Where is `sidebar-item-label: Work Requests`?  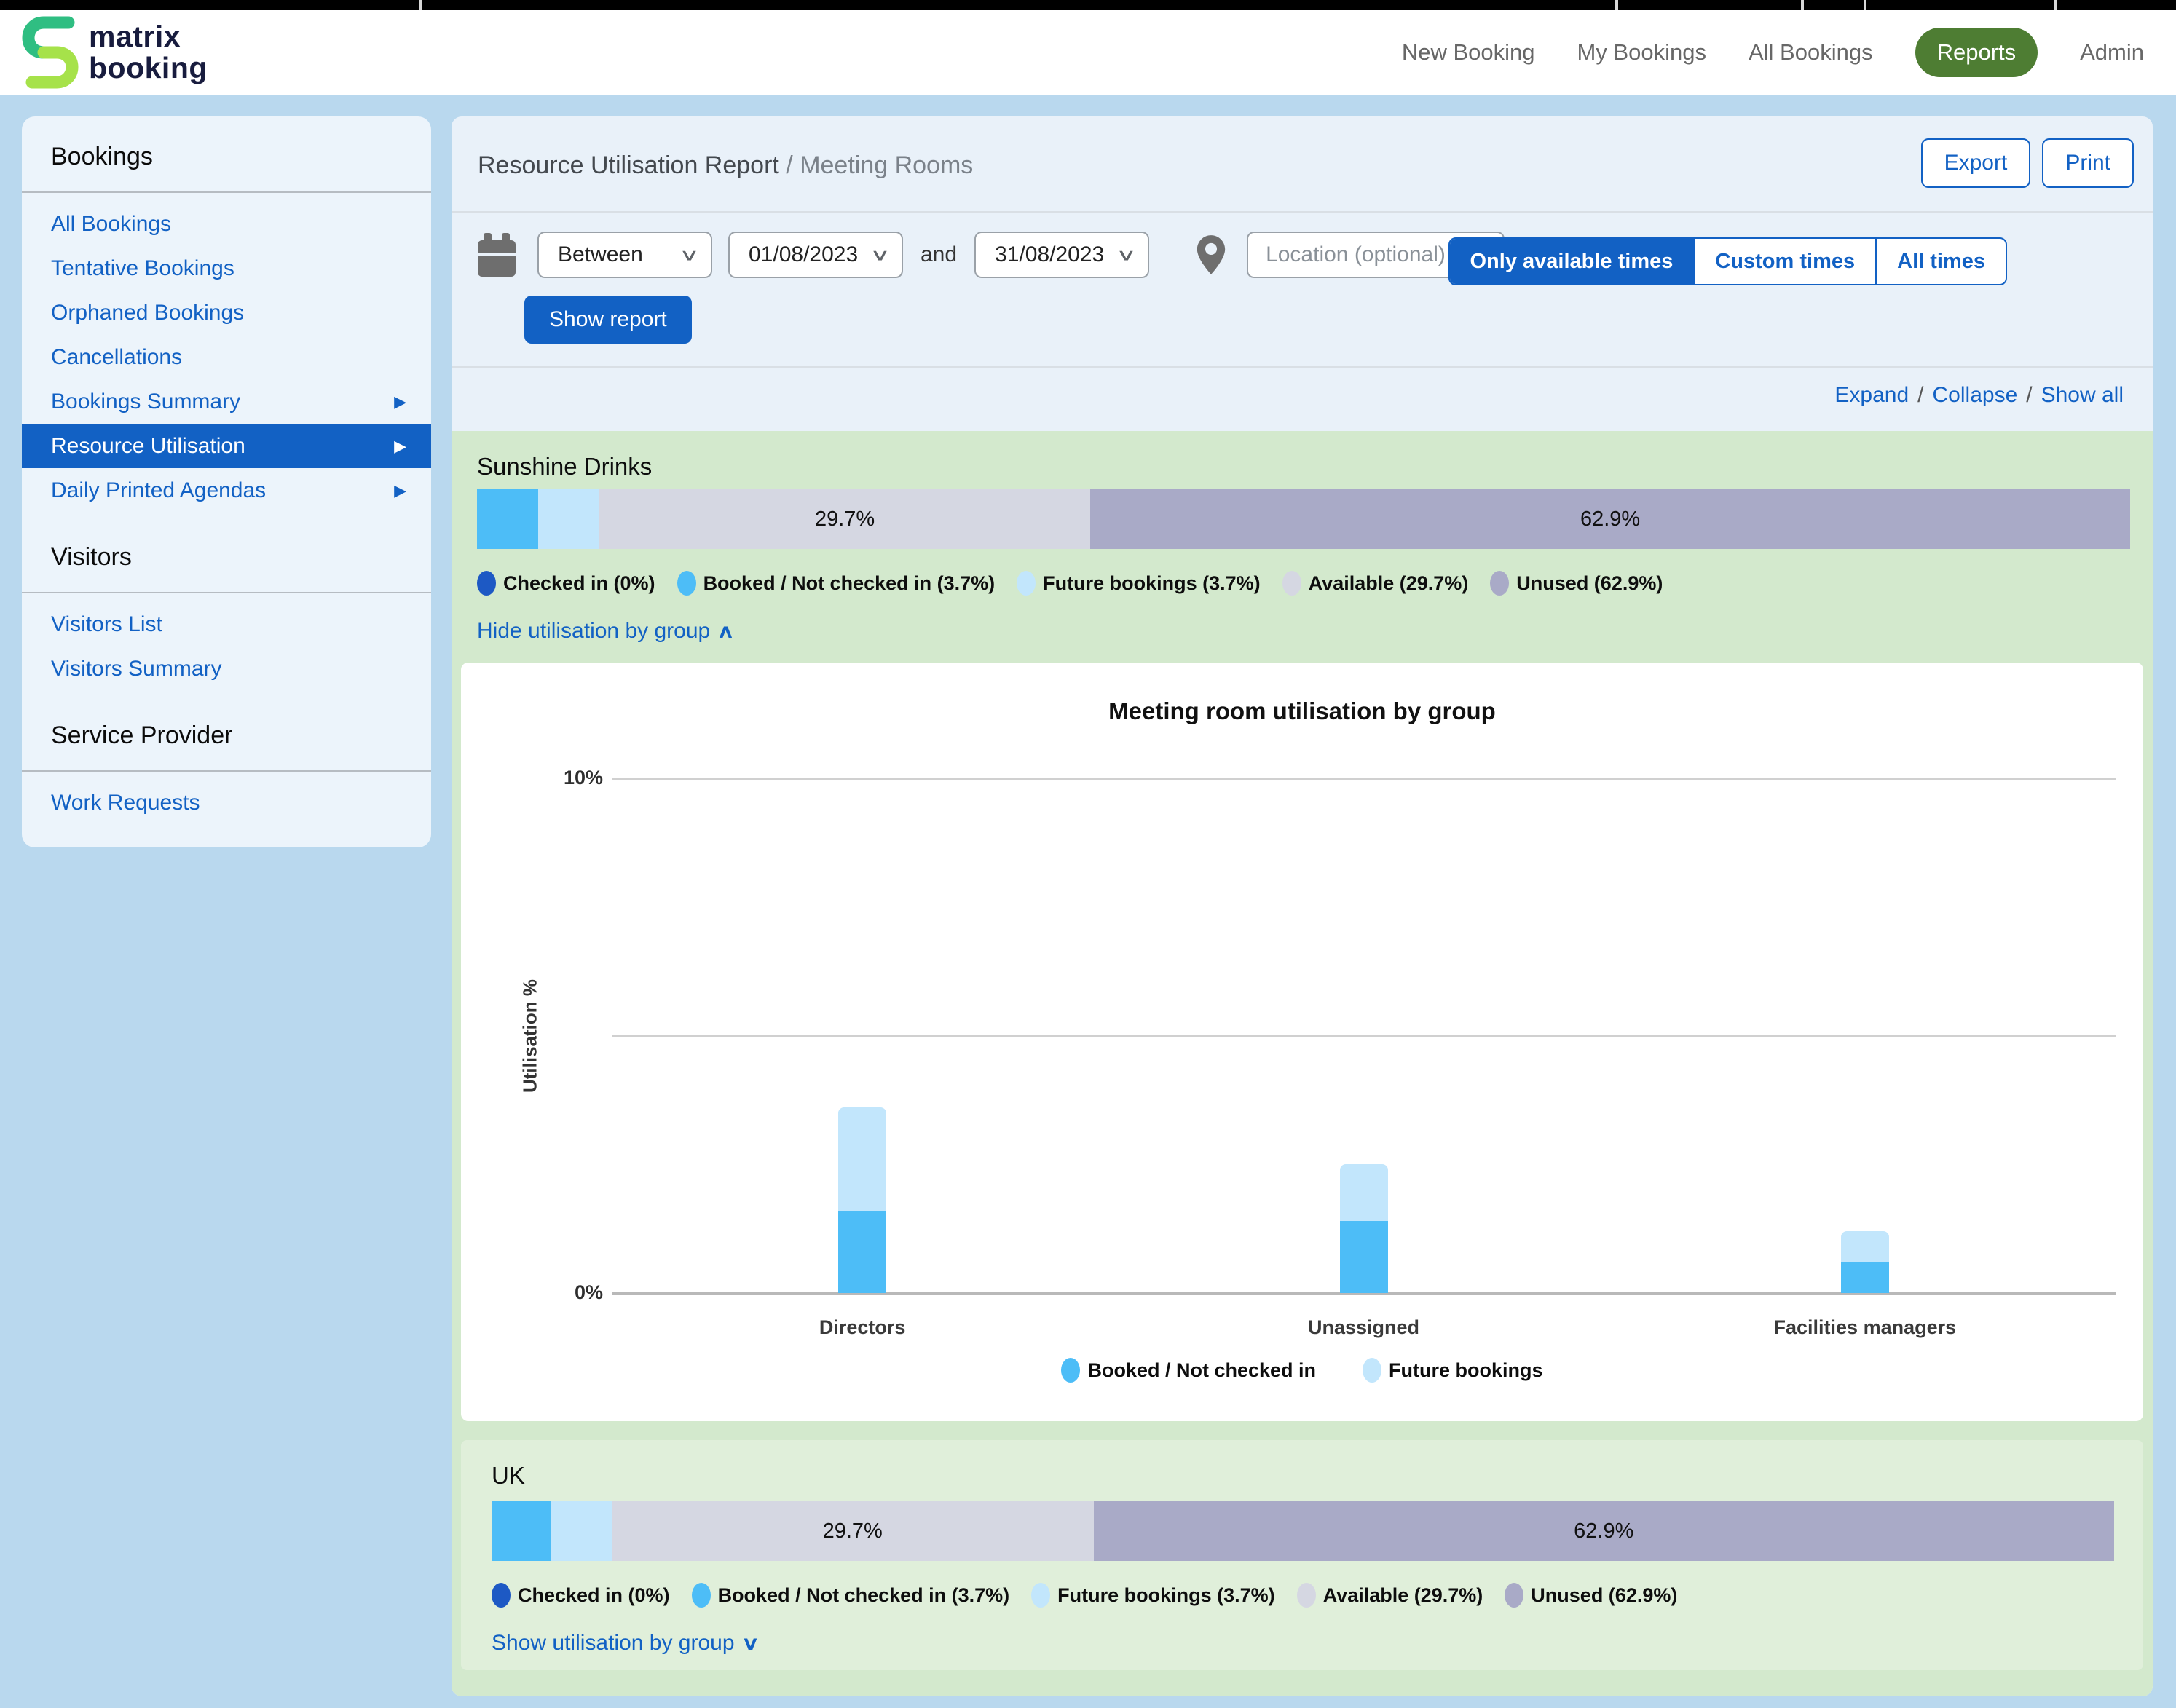
sidebar-item-label: Work Requests is located at coordinates (125, 802).